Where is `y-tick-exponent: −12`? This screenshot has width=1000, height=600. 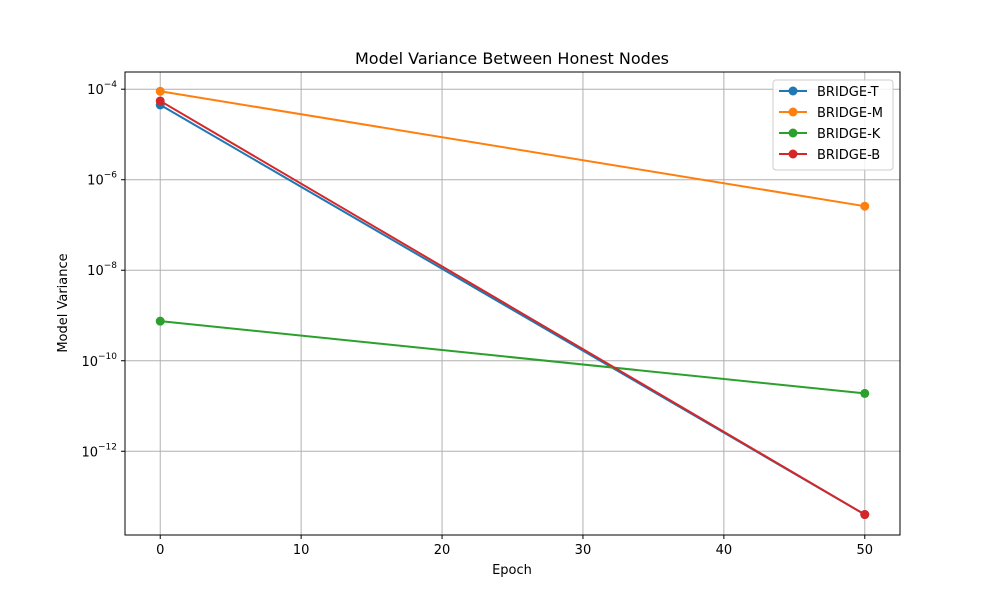
y-tick-exponent: −12 is located at coordinates (107, 447).